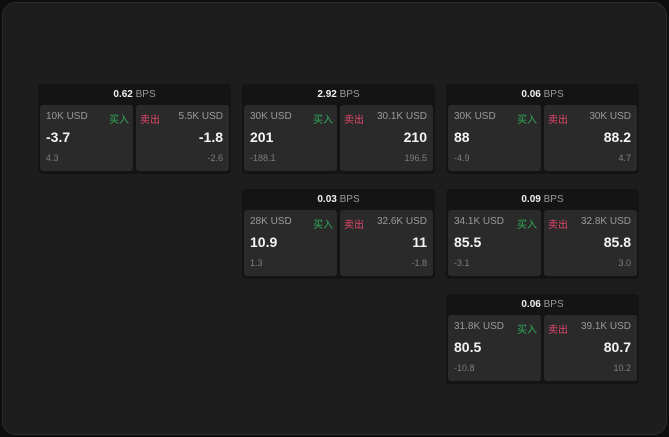 The image size is (669, 437). Describe the element at coordinates (182, 138) in the screenshot. I see `sell-button: 卖出 5.5K USD -1.8 -2.6` at that location.